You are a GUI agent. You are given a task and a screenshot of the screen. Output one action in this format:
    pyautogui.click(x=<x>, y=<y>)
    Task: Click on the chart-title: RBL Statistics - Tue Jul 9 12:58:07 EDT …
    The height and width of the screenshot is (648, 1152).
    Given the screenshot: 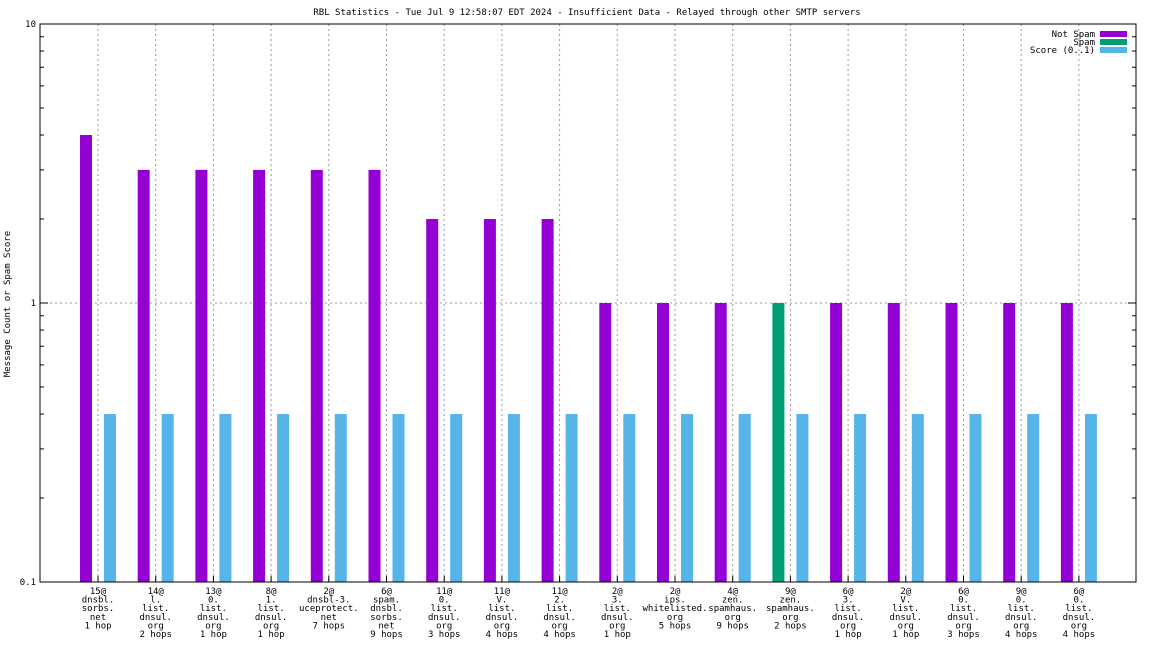 What is the action you would take?
    pyautogui.click(x=586, y=13)
    